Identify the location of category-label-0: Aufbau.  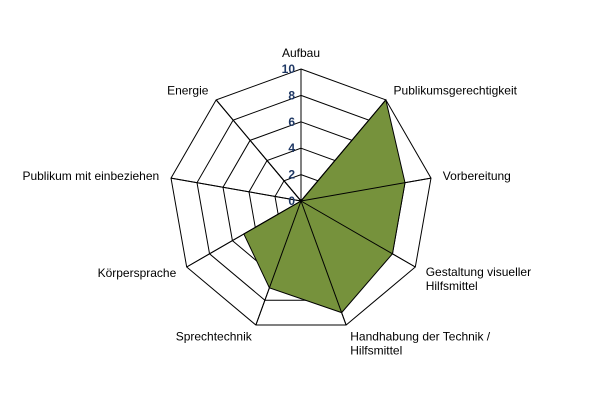
(301, 53).